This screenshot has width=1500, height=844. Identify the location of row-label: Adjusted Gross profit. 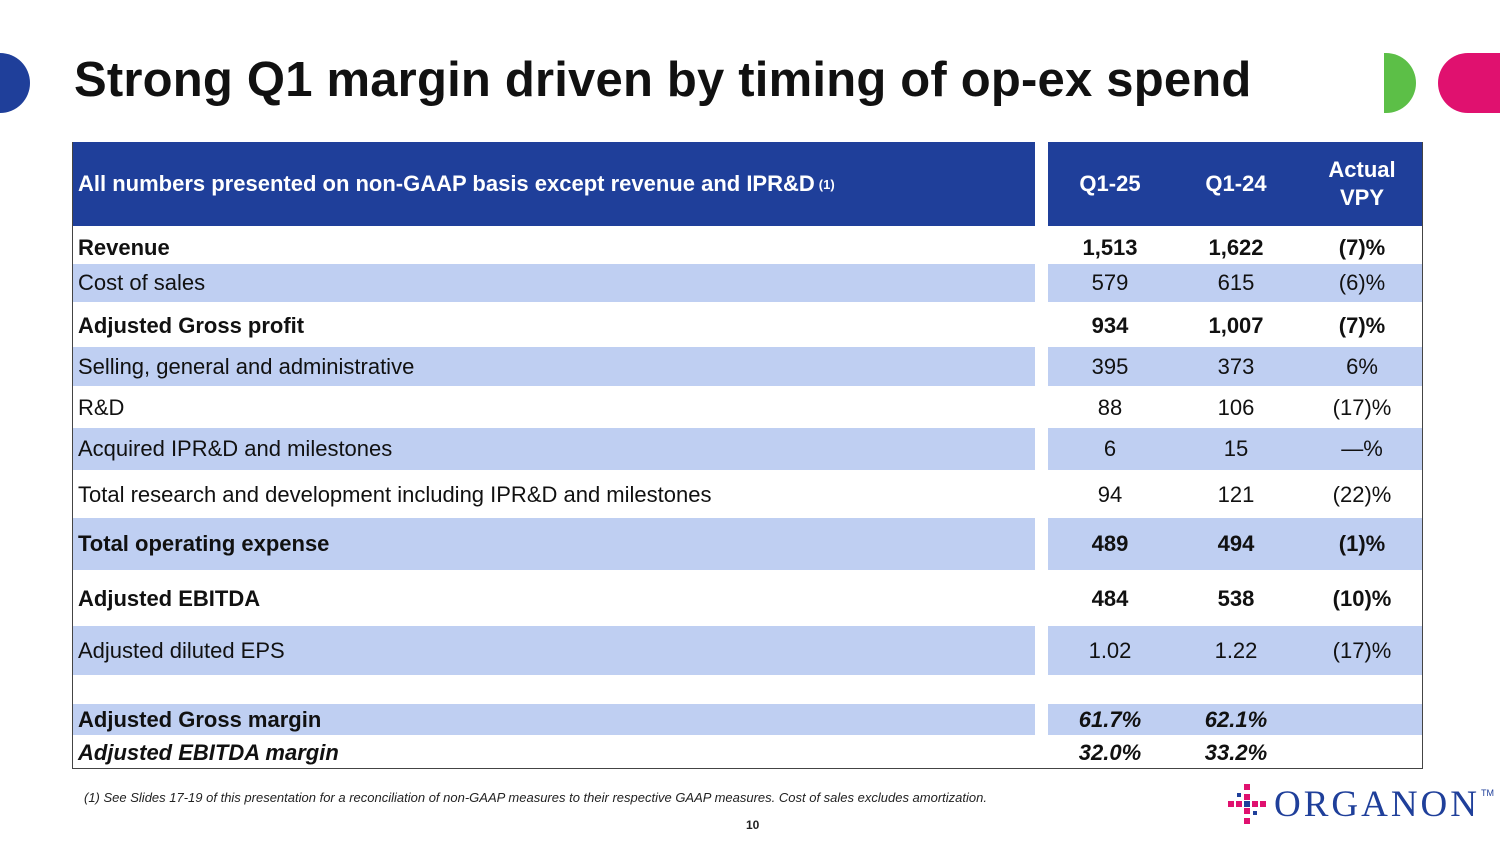
(191, 325).